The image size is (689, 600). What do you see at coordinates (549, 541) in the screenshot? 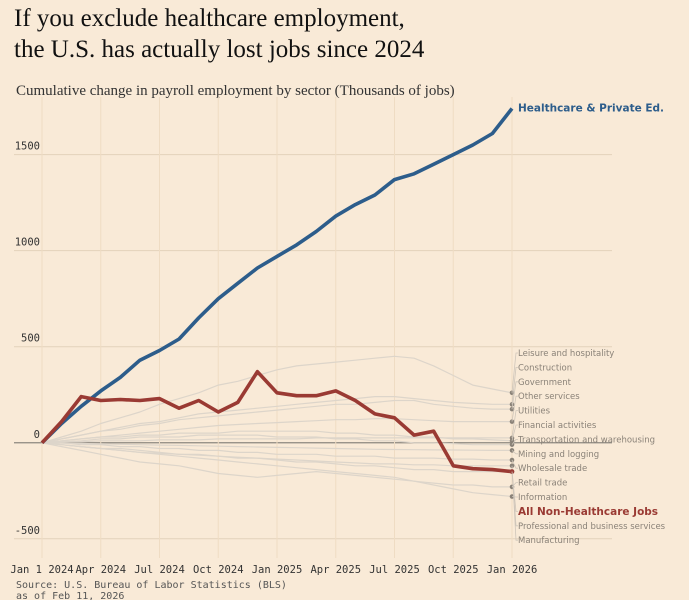
I see `series-label: Manufacturing` at bounding box center [549, 541].